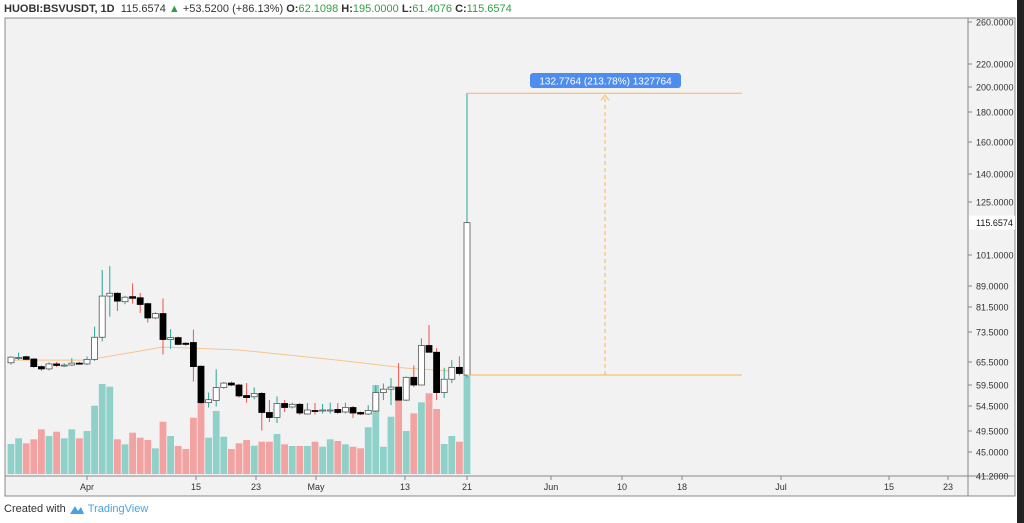 This screenshot has height=523, width=1024. Describe the element at coordinates (992, 333) in the screenshot. I see `y-tick-label: 73.5000` at that location.